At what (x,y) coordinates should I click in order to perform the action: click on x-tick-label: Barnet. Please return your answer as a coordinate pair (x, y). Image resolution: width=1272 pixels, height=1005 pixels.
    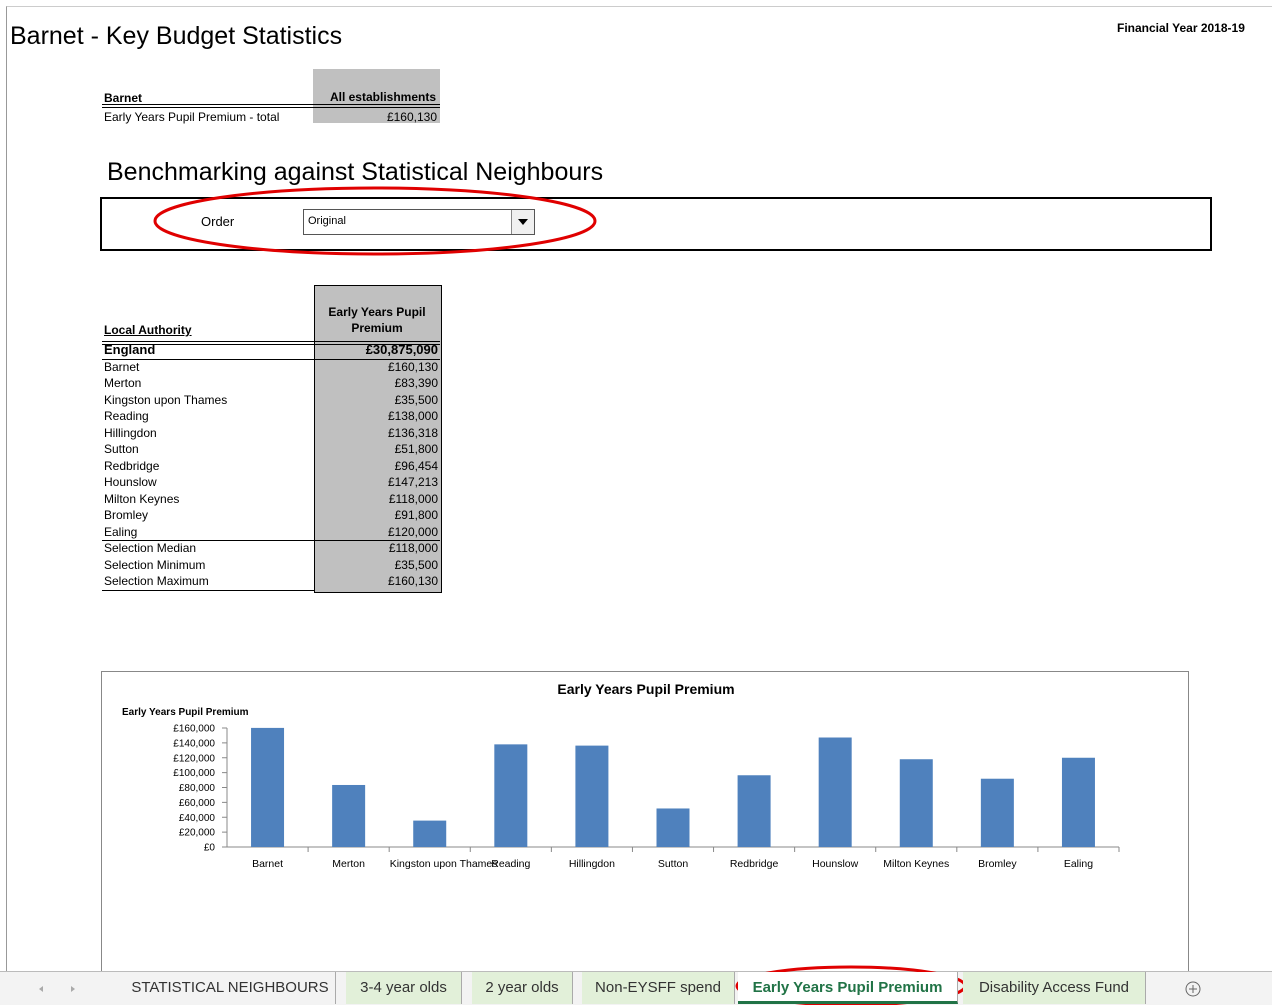
    Looking at the image, I should click on (267, 864).